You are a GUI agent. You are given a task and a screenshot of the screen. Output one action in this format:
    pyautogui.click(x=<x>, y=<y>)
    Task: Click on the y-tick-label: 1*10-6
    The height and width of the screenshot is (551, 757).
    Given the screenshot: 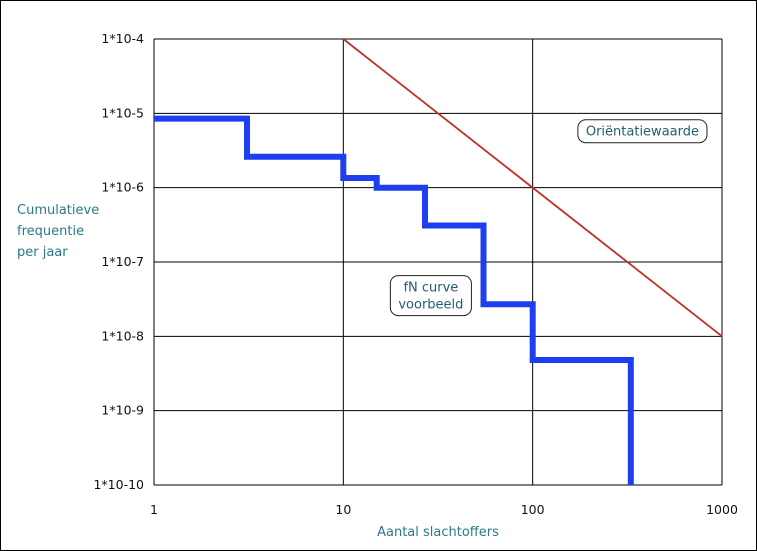 What is the action you would take?
    pyautogui.click(x=122, y=187)
    